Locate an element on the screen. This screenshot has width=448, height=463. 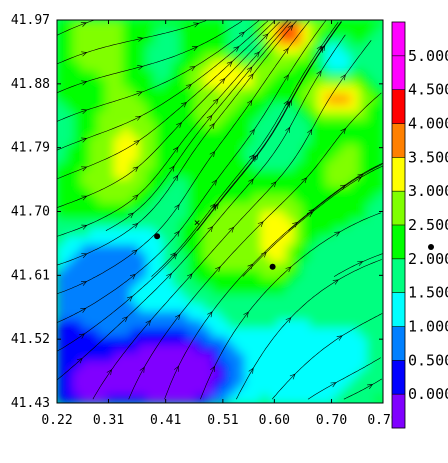
y-tick-label: 41.43 is located at coordinates (30, 403).